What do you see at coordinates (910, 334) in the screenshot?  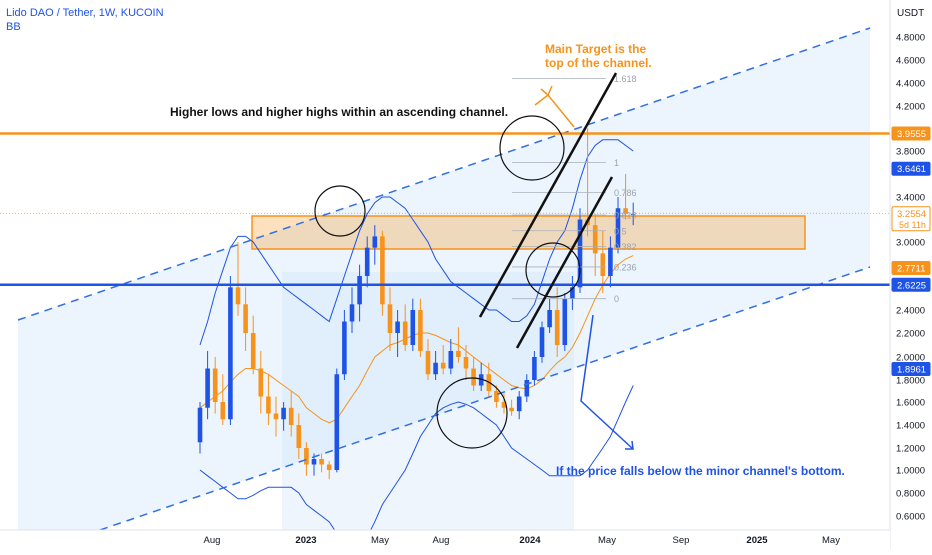 I see `price-tick: 2.2000` at bounding box center [910, 334].